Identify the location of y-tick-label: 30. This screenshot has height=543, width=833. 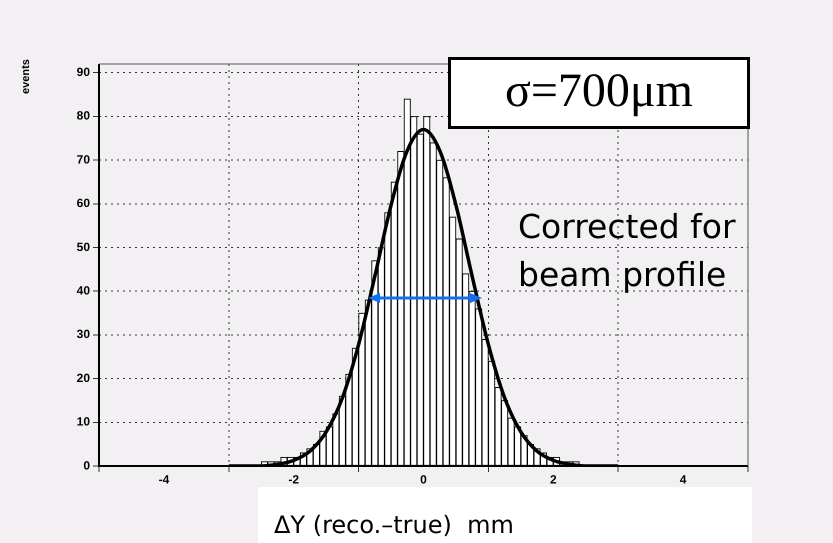
(83, 334).